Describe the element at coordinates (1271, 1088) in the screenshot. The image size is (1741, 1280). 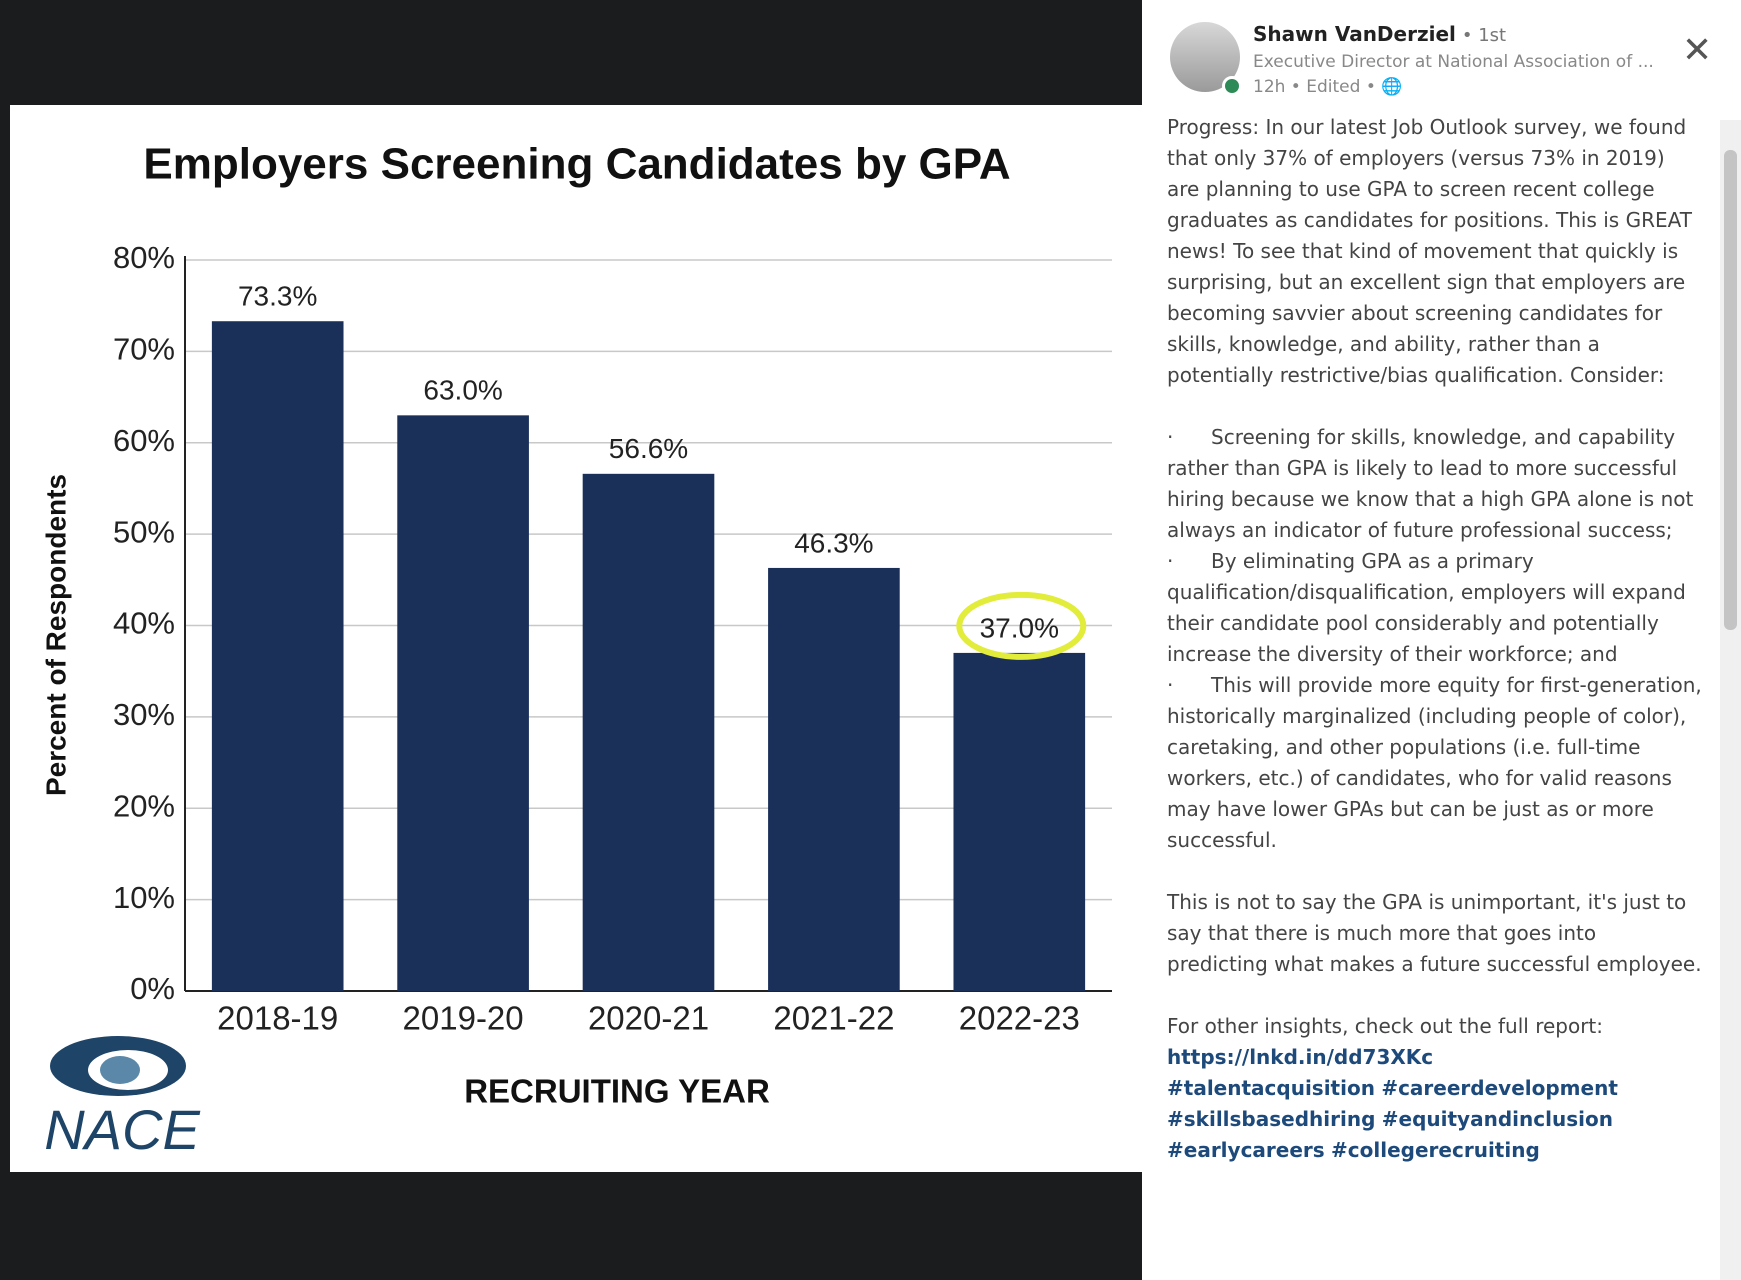
I see `hashtag: #talentacquisition` at that location.